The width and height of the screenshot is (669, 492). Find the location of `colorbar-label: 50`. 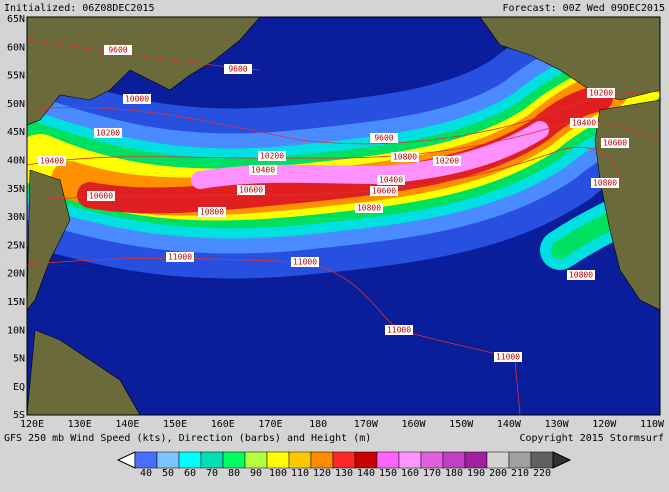

colorbar-label: 50 is located at coordinates (168, 473).